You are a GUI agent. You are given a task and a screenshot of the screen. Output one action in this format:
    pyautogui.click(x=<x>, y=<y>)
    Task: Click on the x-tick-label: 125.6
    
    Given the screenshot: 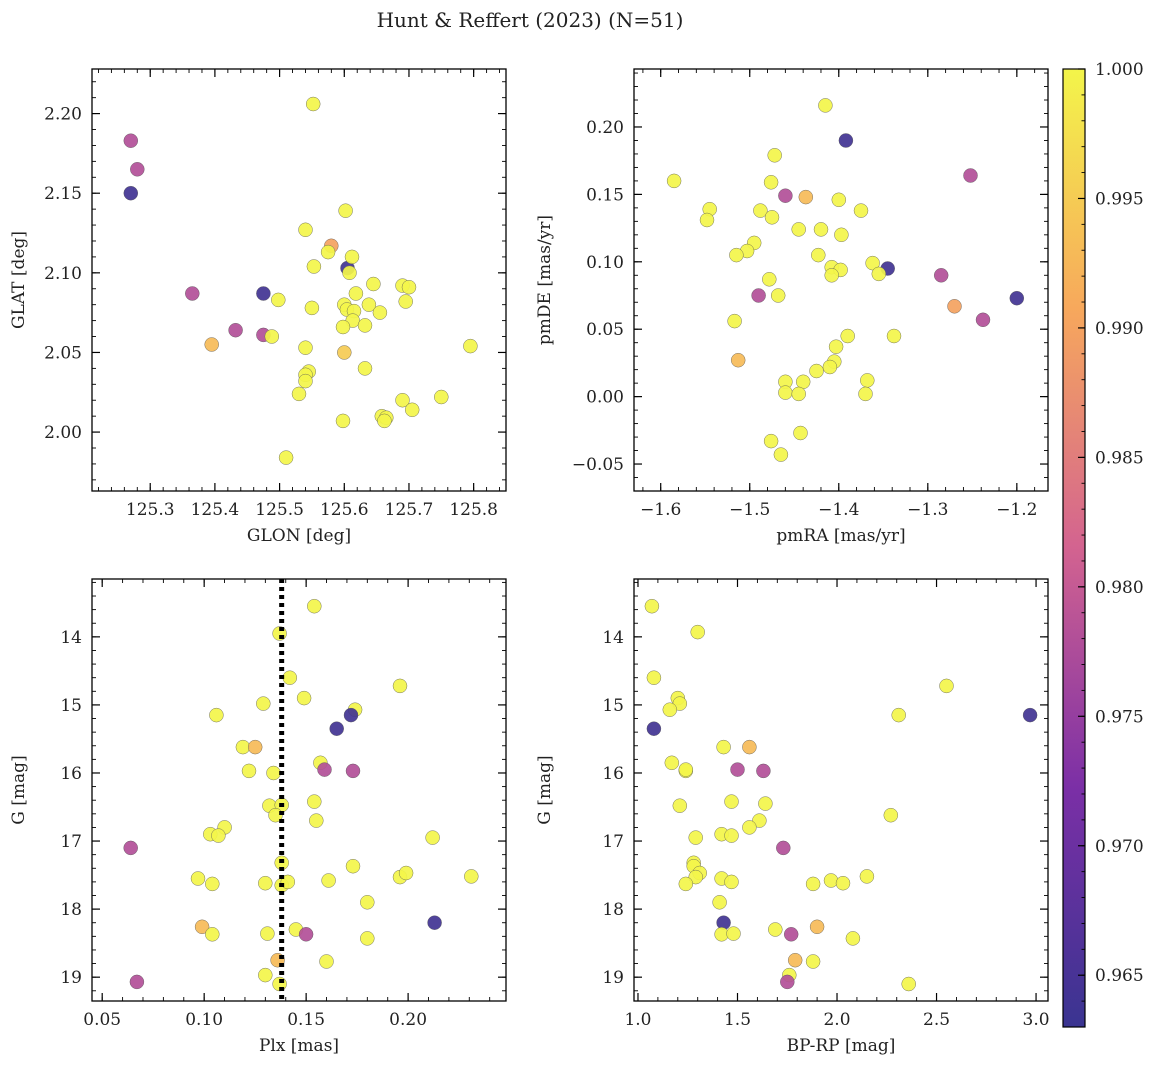 What is the action you would take?
    pyautogui.click(x=344, y=510)
    